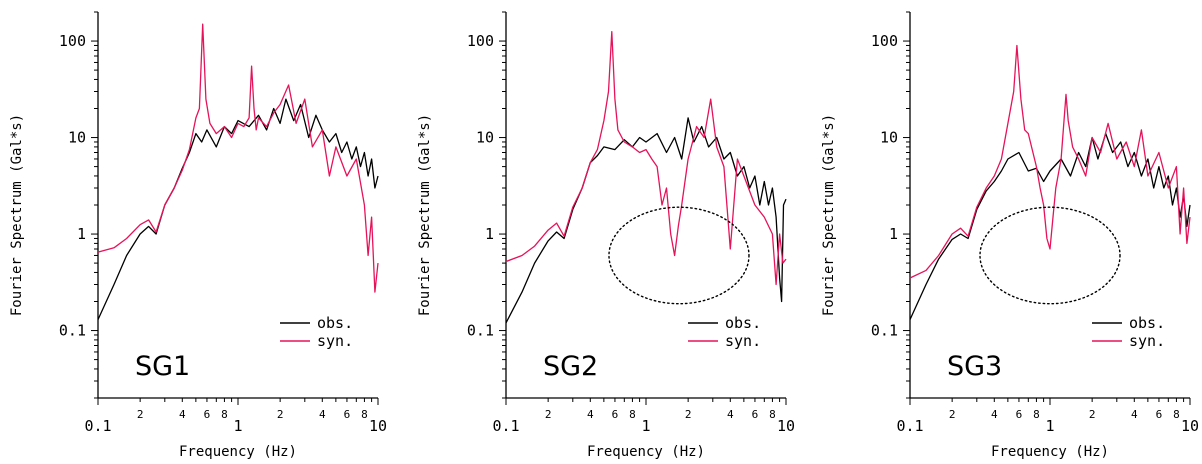 The image size is (1202, 464). Describe the element at coordinates (570, 366) in the screenshot. I see `panel-label: SG2` at that location.